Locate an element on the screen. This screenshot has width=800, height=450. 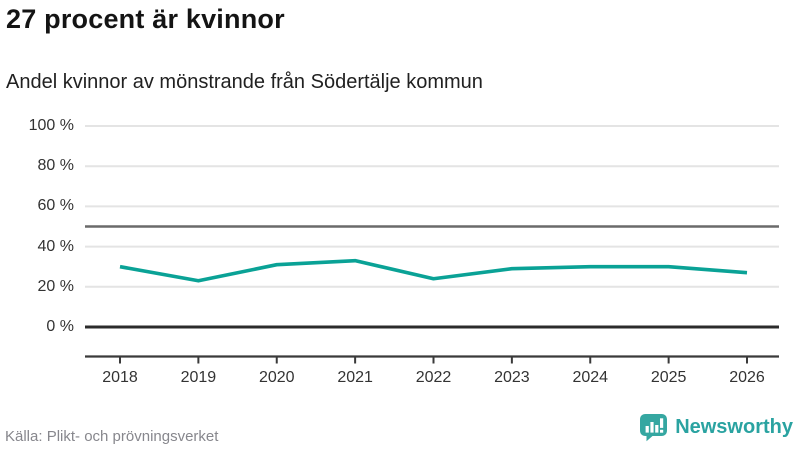
x-axis-label: 2023 is located at coordinates (512, 377).